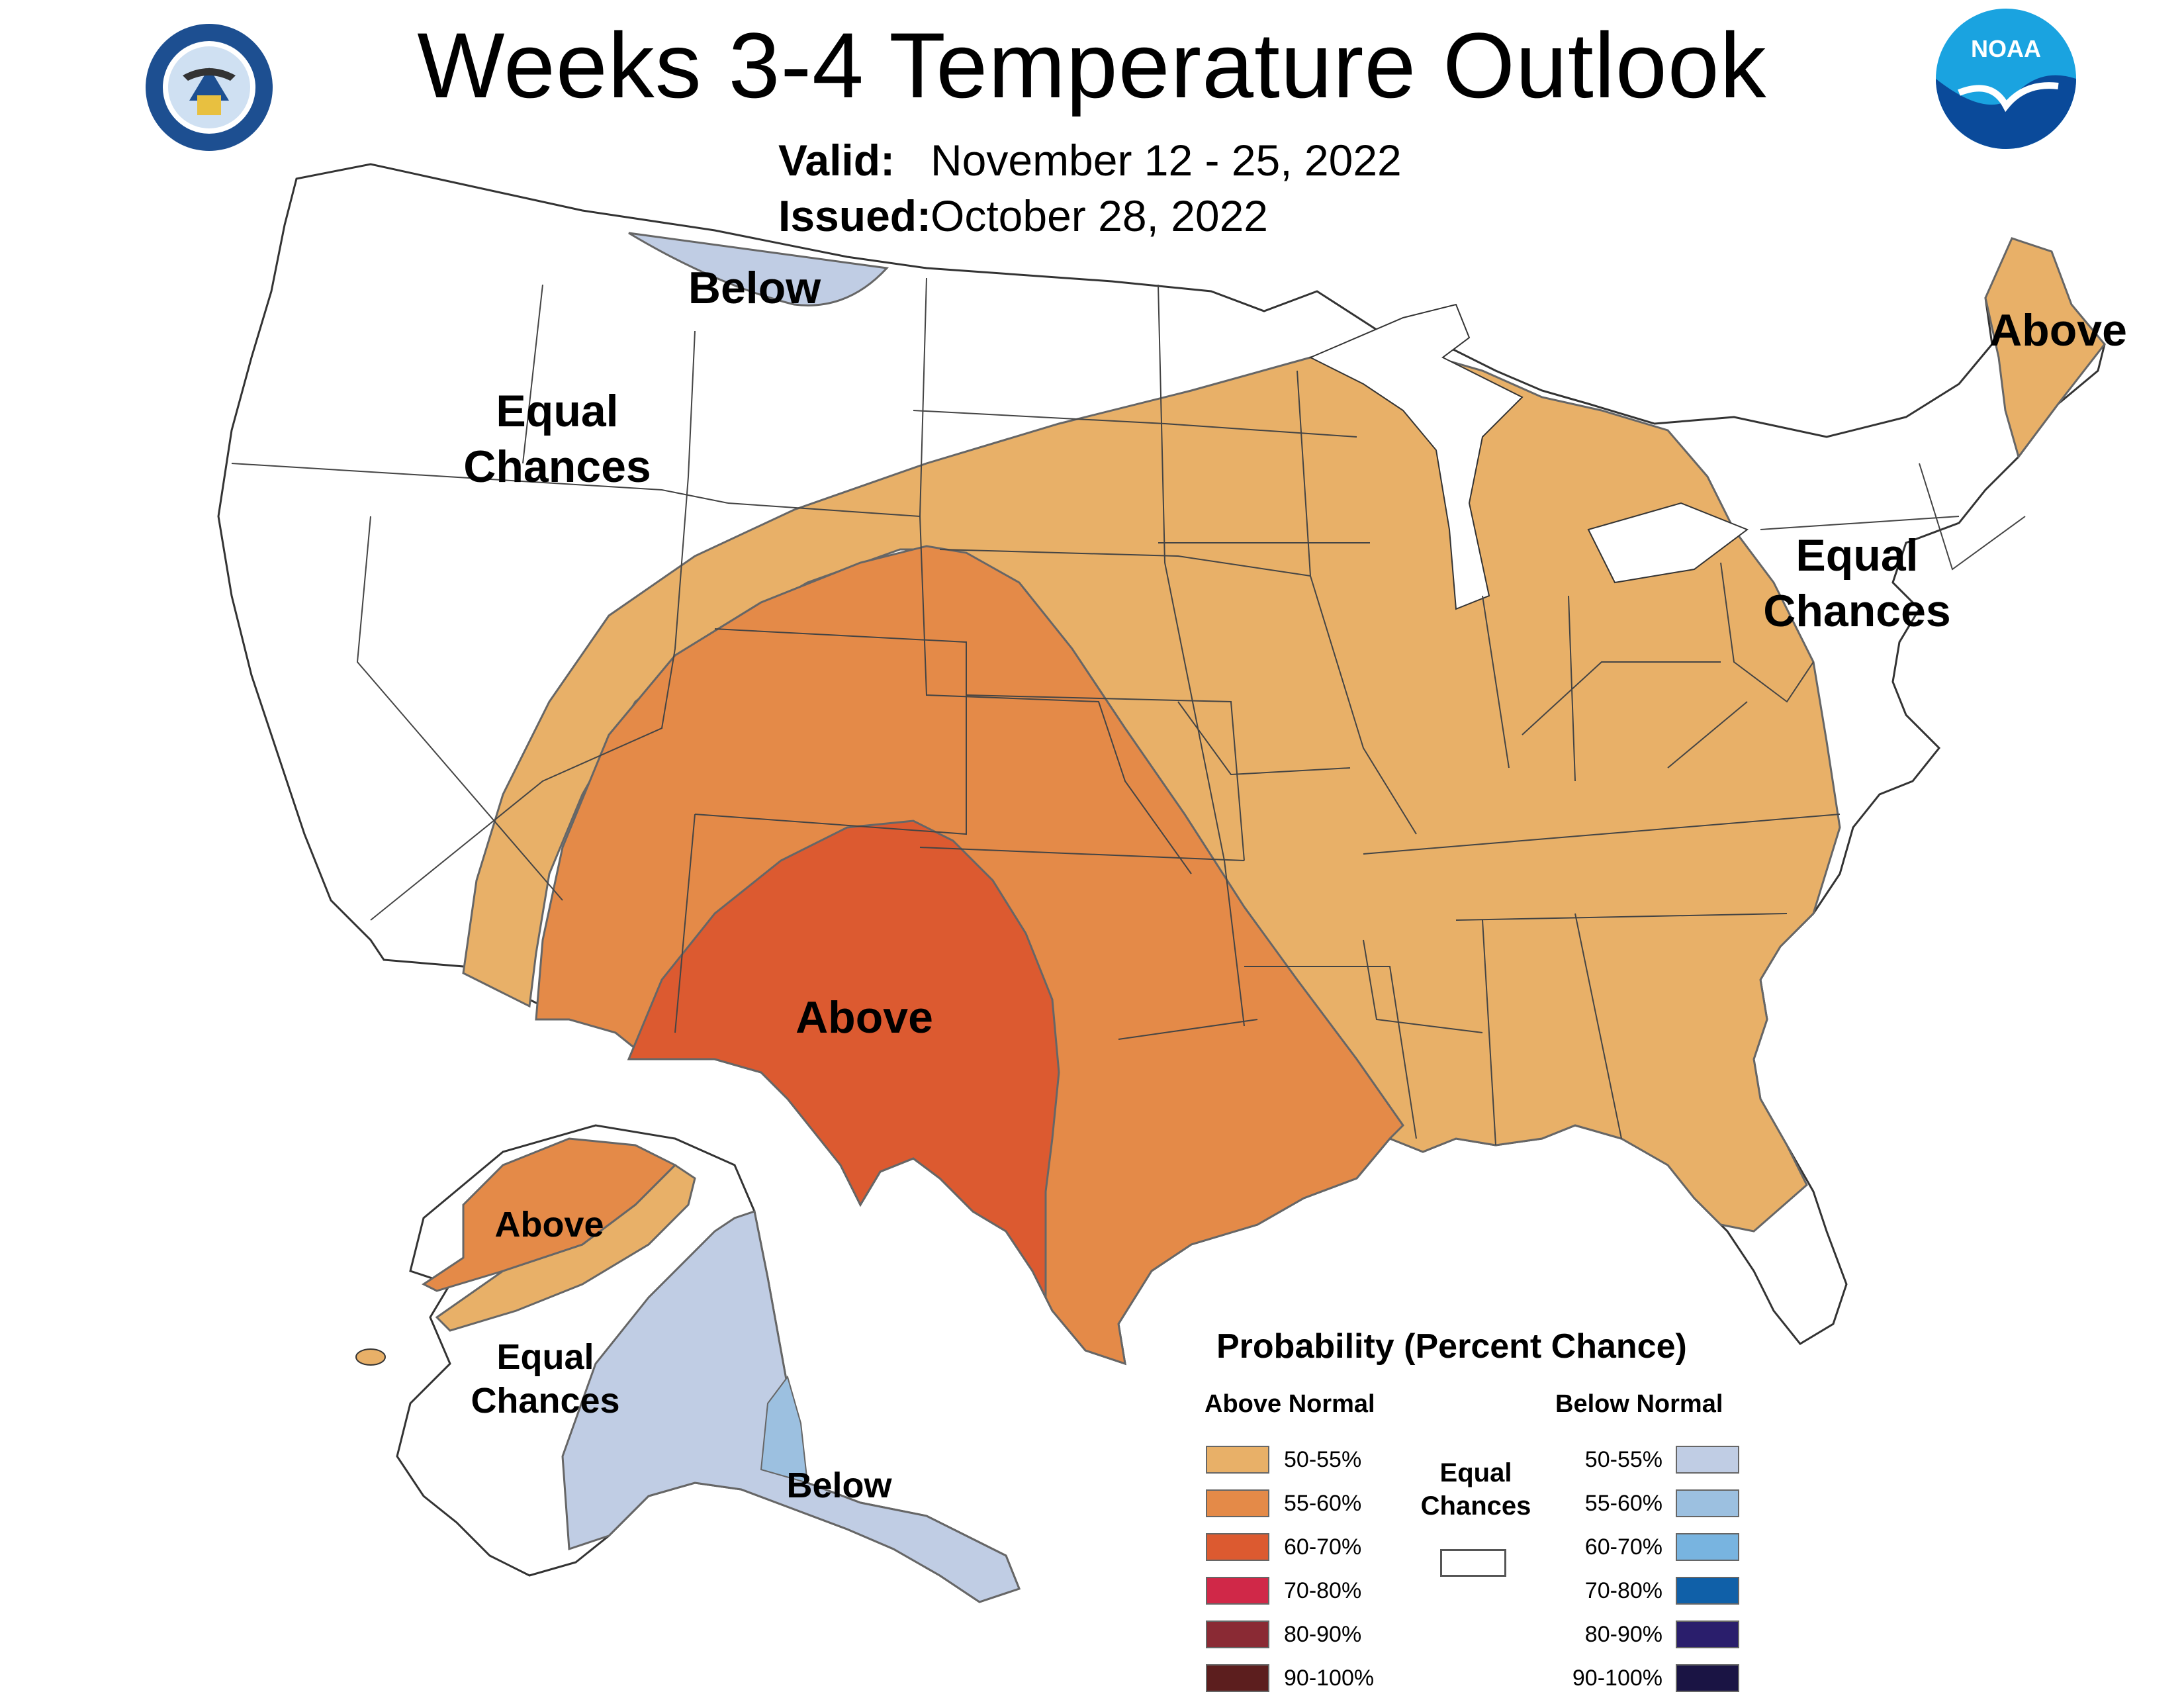 This screenshot has height=1692, width=2184. Describe the element at coordinates (1617, 1679) in the screenshot. I see `legend-below-label: 90-100%` at that location.